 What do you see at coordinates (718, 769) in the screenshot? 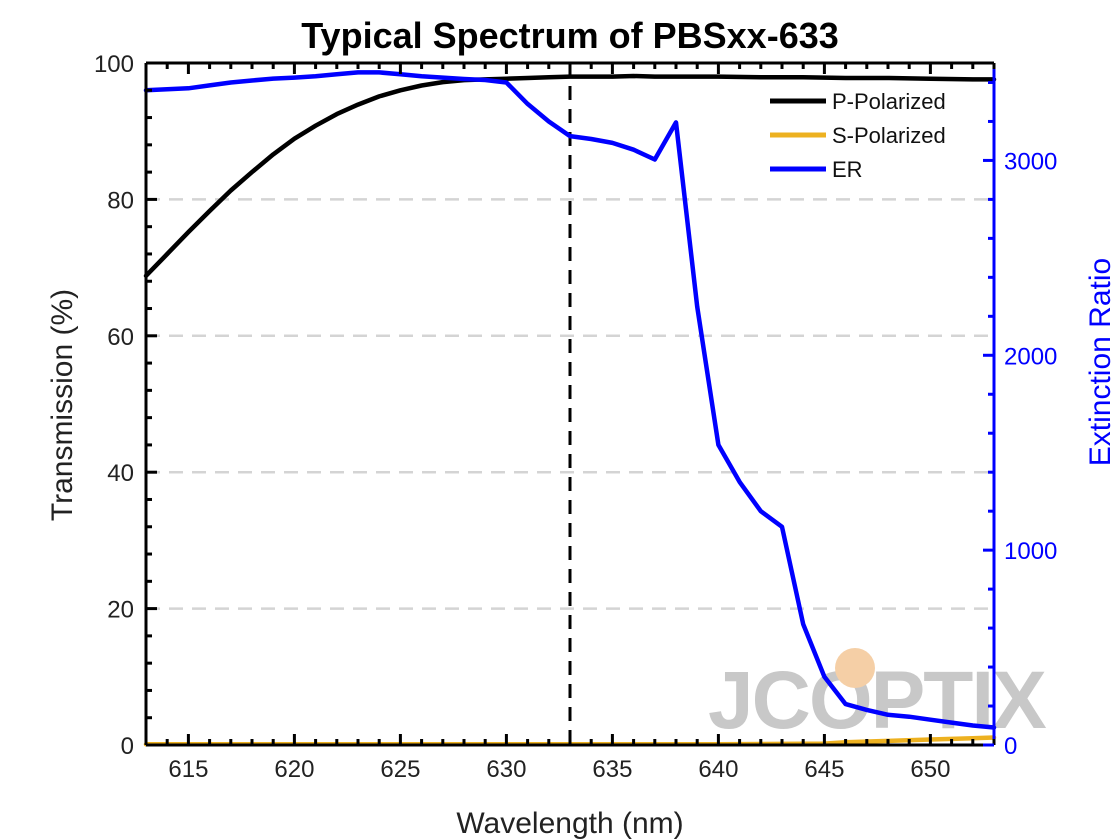
I see `x-tick-label-640: 640` at bounding box center [718, 769].